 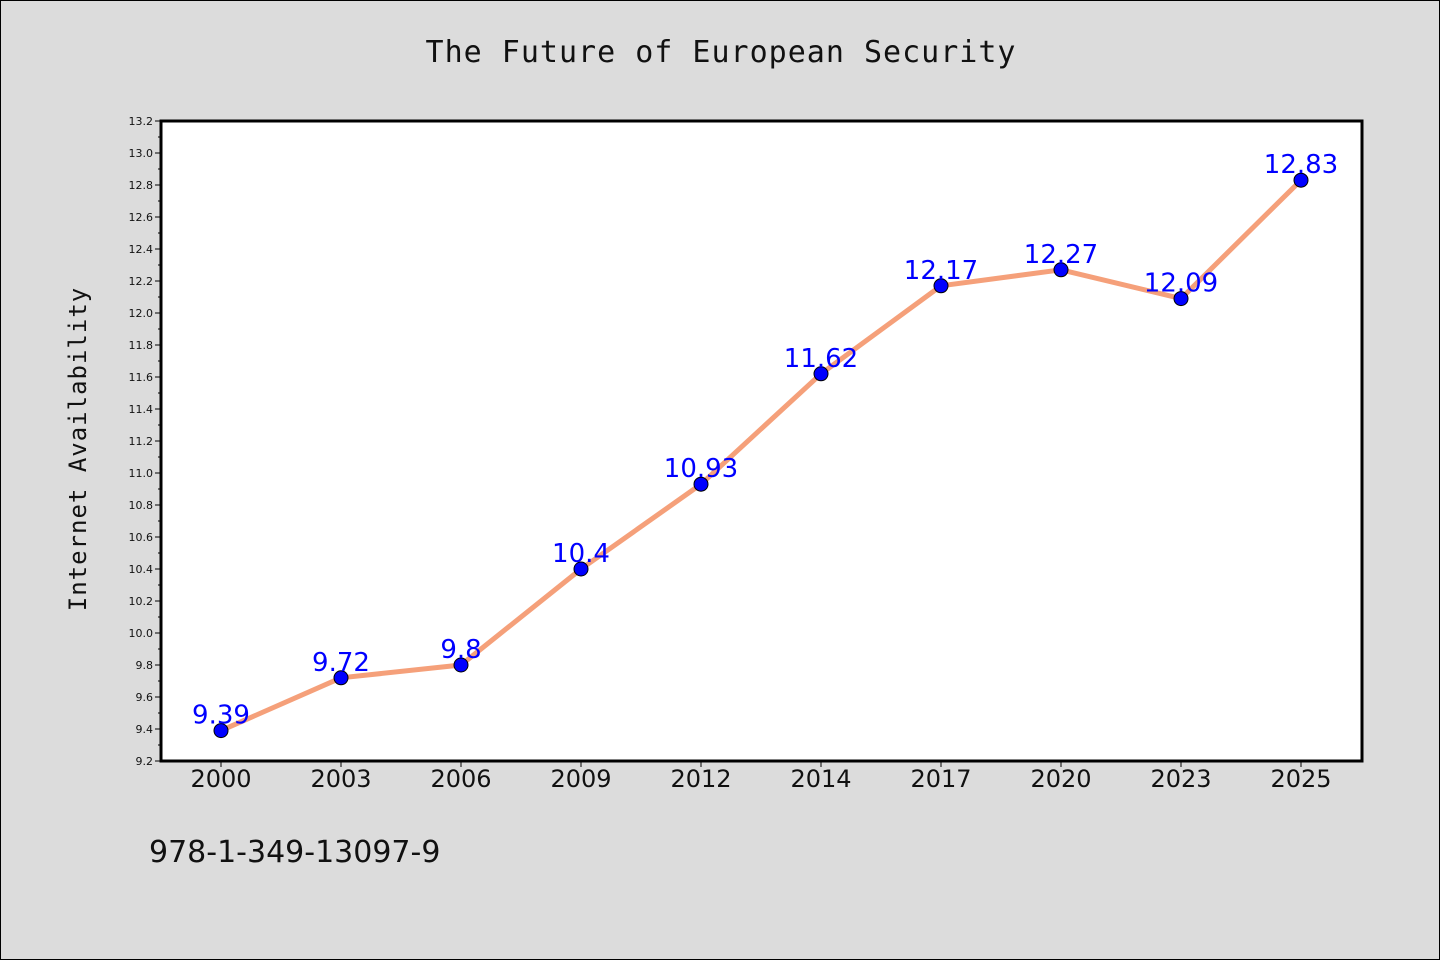 What do you see at coordinates (941, 271) in the screenshot?
I see `data-label: 12.17` at bounding box center [941, 271].